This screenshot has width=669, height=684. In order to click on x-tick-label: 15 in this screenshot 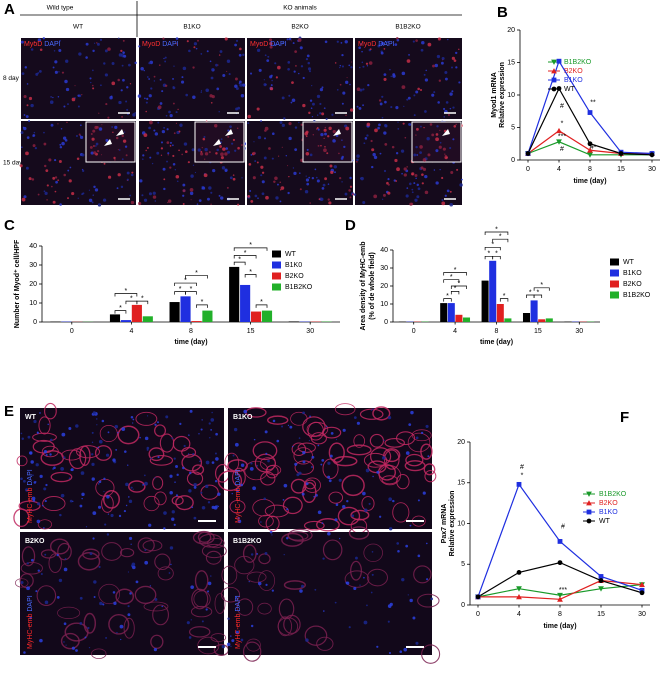, I will do `click(621, 169)`.